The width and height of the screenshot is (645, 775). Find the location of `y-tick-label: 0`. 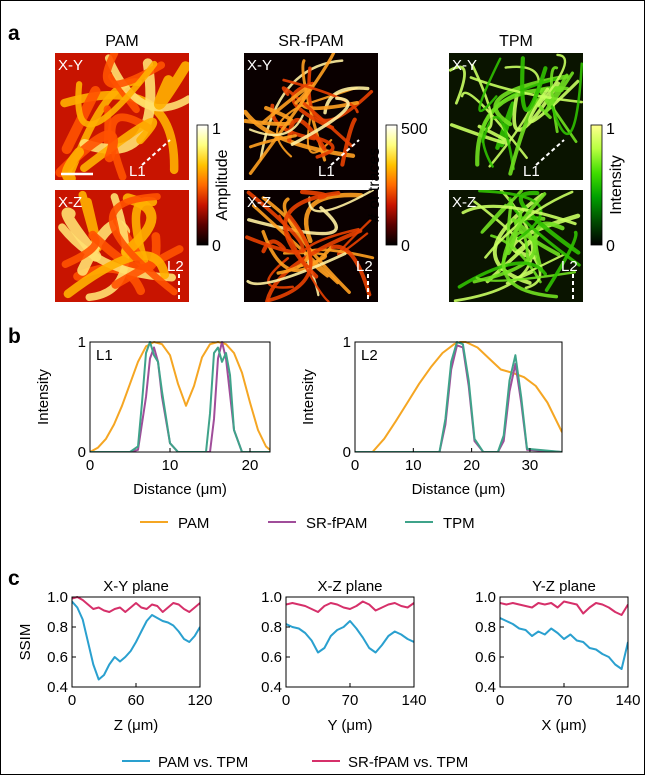

y-tick-label: 0 is located at coordinates (347, 452).